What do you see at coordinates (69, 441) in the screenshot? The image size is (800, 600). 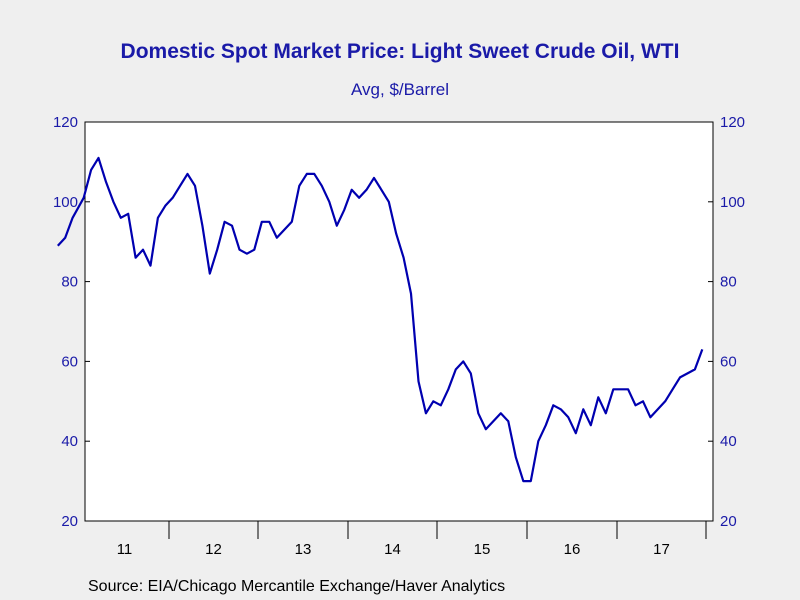 I see `y-tick-label-left: 40` at bounding box center [69, 441].